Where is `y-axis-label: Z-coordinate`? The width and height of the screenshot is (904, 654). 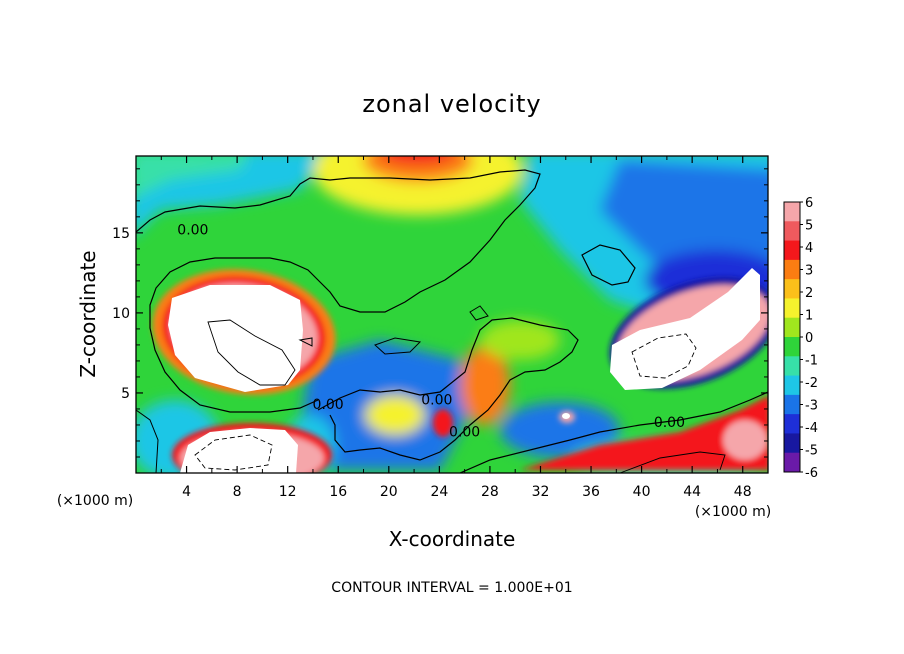 y-axis-label: Z-coordinate is located at coordinates (88, 313).